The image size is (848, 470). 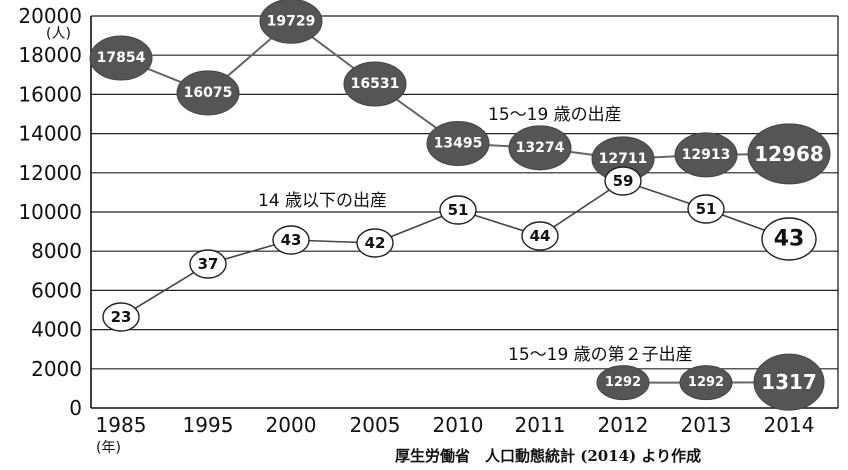 What do you see at coordinates (789, 425) in the screenshot?
I see `x-tick-label: 2014` at bounding box center [789, 425].